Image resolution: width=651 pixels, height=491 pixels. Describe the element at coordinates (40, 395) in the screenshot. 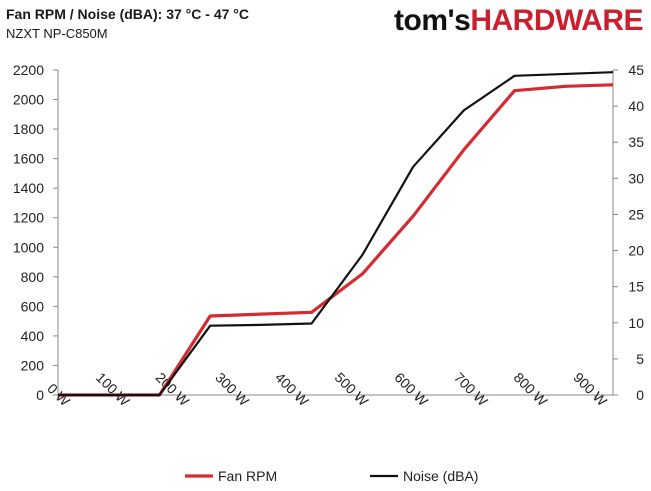

I see `y-left-tick-label: 0` at that location.